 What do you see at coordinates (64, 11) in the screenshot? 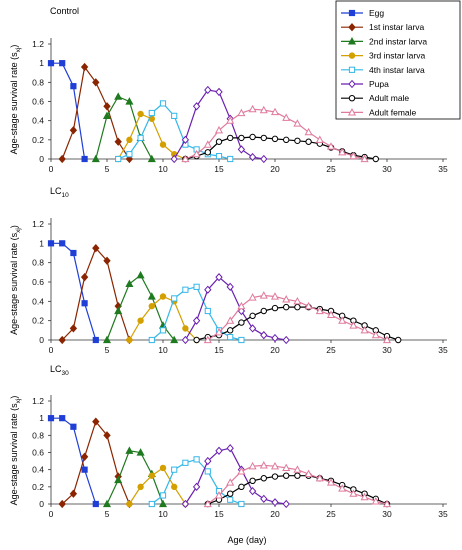
I see `panel-title: Control` at bounding box center [64, 11].